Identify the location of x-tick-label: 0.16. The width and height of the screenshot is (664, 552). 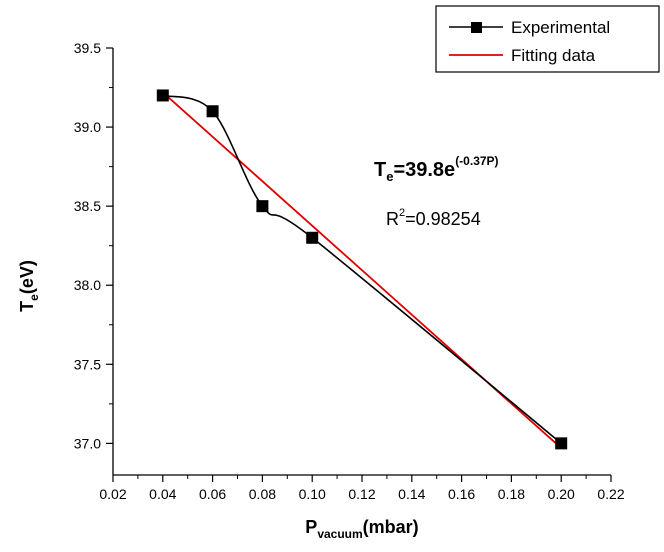
(461, 494).